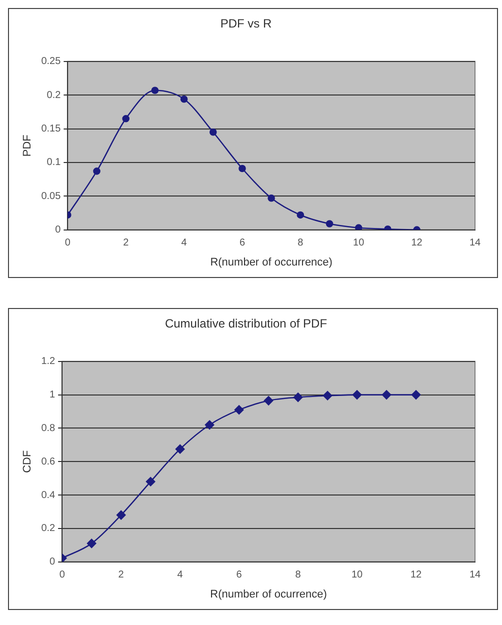  What do you see at coordinates (246, 323) in the screenshot?
I see `chart-title: Cumulative distribution of PDF` at bounding box center [246, 323].